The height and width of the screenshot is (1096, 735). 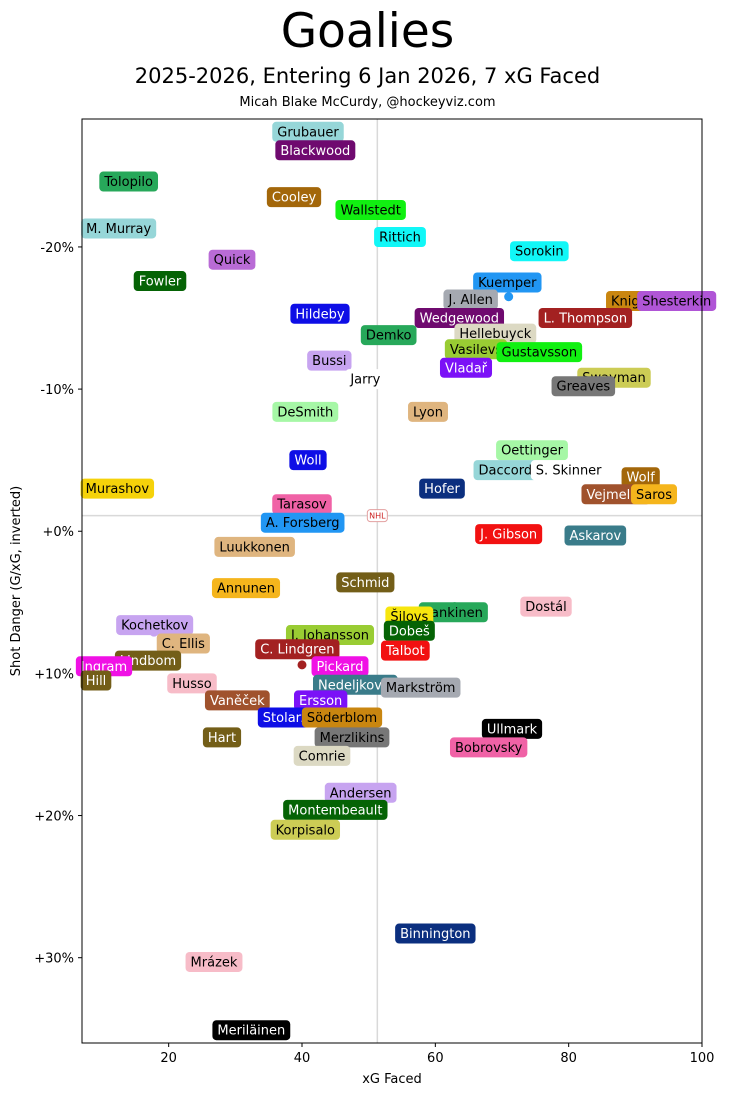 What do you see at coordinates (428, 411) in the screenshot?
I see `goalie-label: Lyon` at bounding box center [428, 411].